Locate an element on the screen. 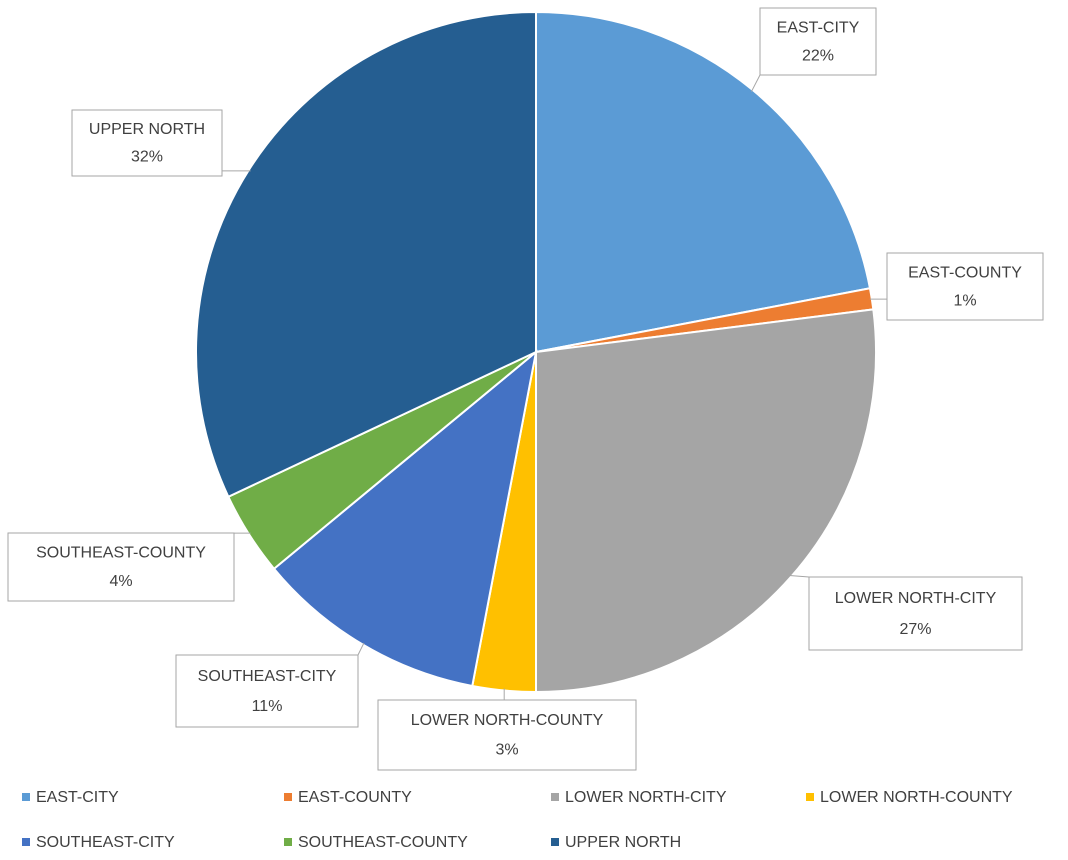  data-label: 1% is located at coordinates (964, 300).